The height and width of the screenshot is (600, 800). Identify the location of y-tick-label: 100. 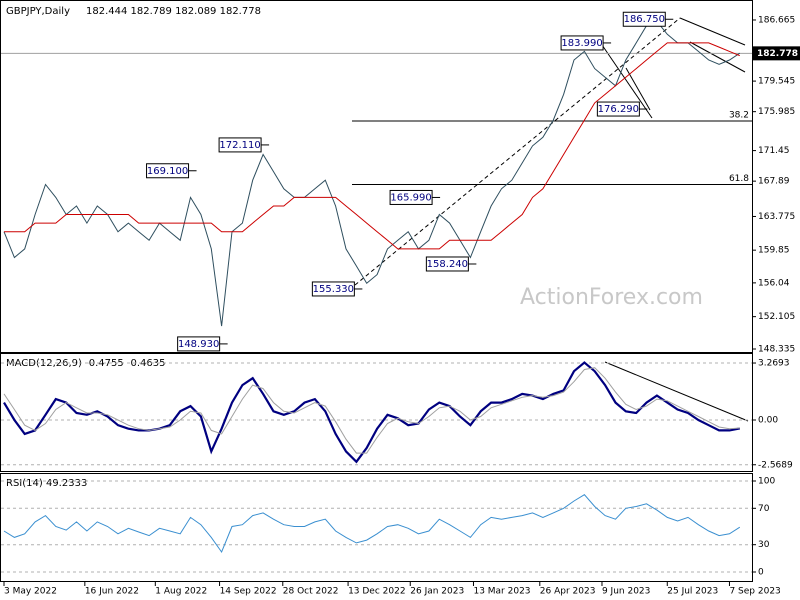
(766, 482).